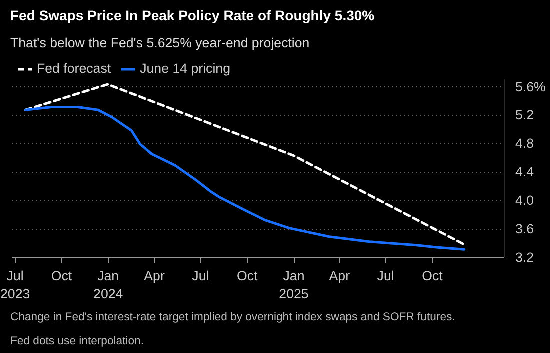  Describe the element at coordinates (525, 257) in the screenshot. I see `y-tick-label: 3.2` at that location.